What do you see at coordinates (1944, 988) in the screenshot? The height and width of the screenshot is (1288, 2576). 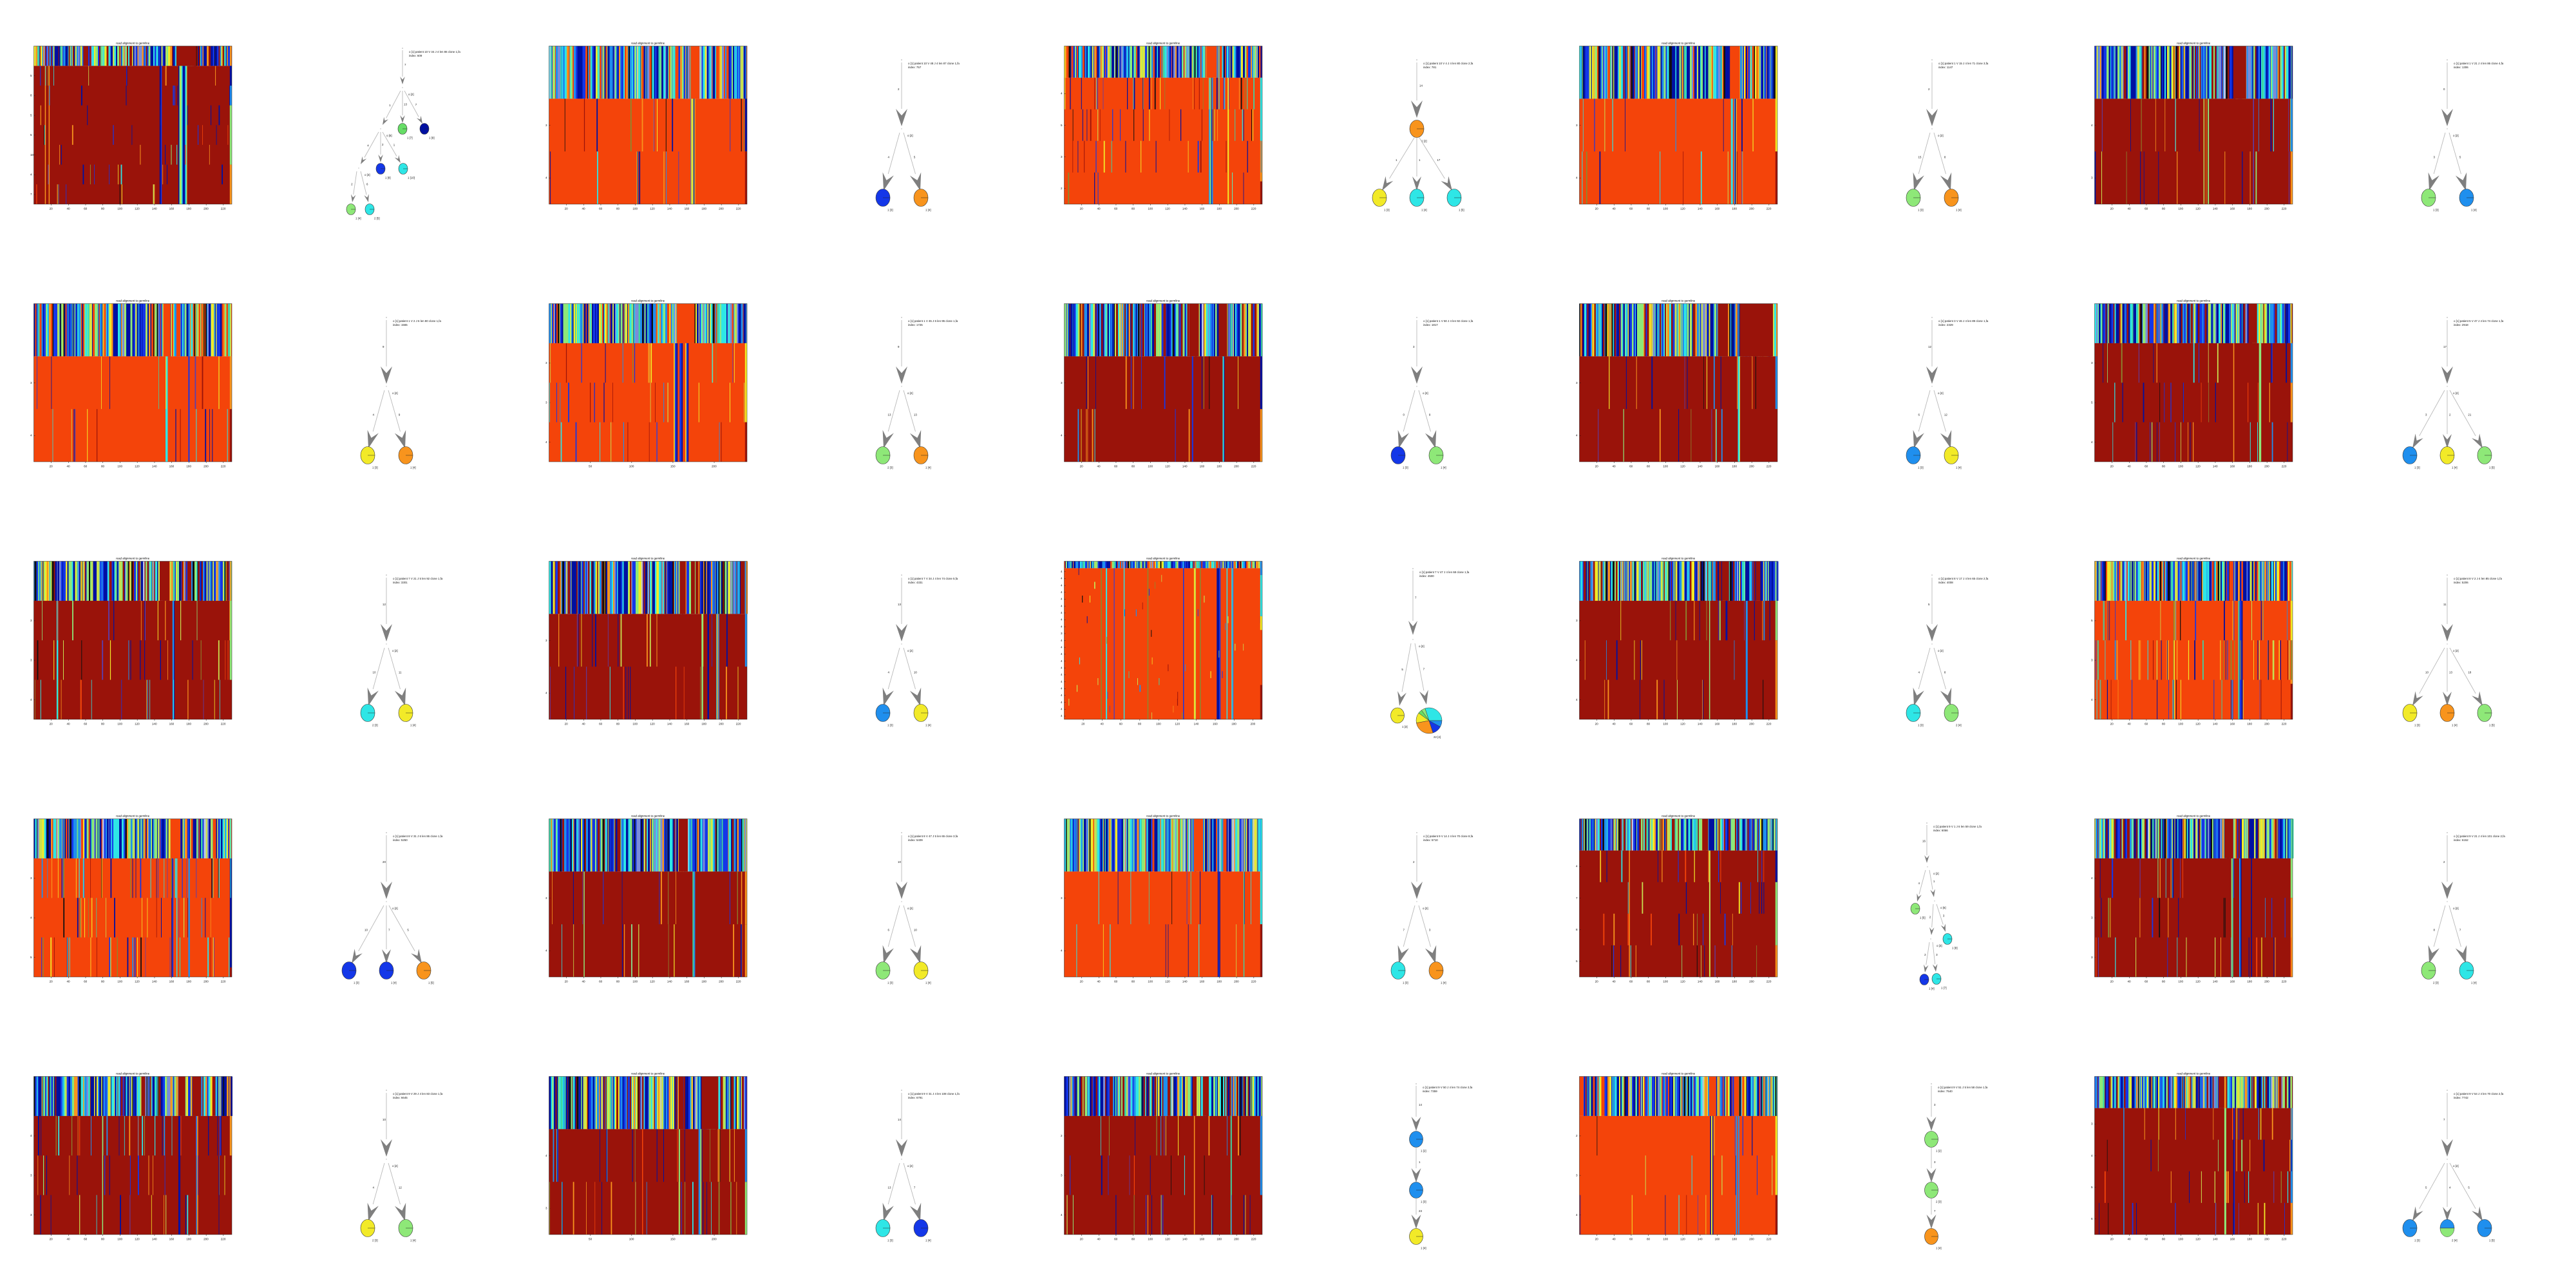 I see `svg-text: 1 [7]` at bounding box center [1944, 988].